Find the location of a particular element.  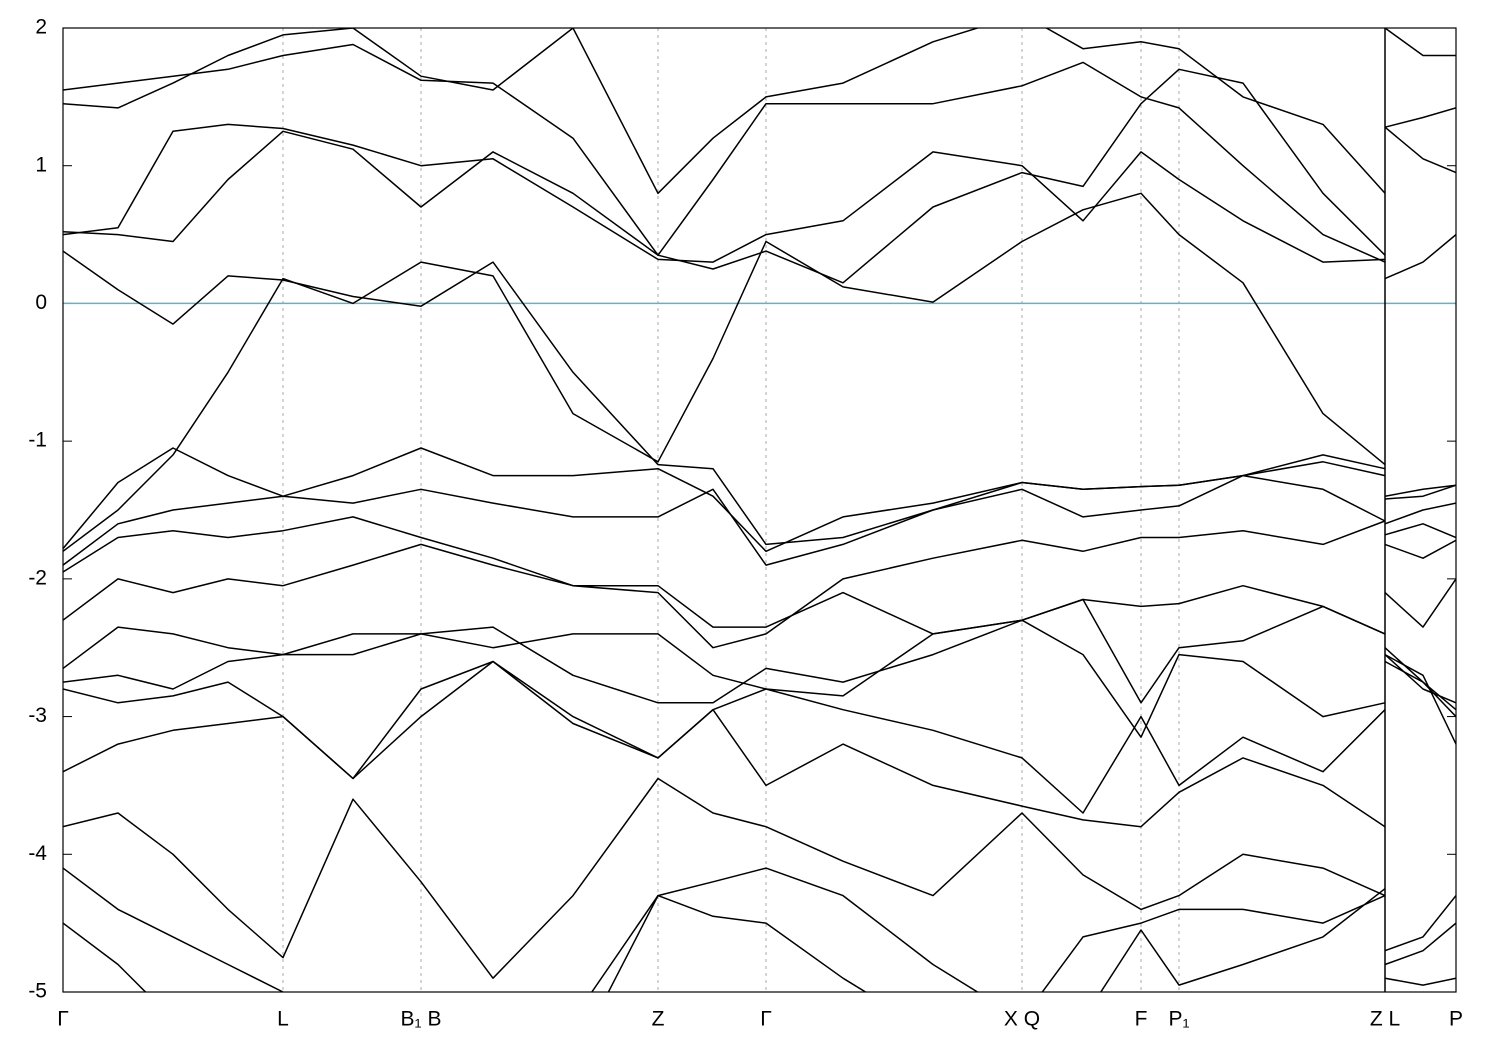

x-tick-label: F is located at coordinates (1141, 1019).